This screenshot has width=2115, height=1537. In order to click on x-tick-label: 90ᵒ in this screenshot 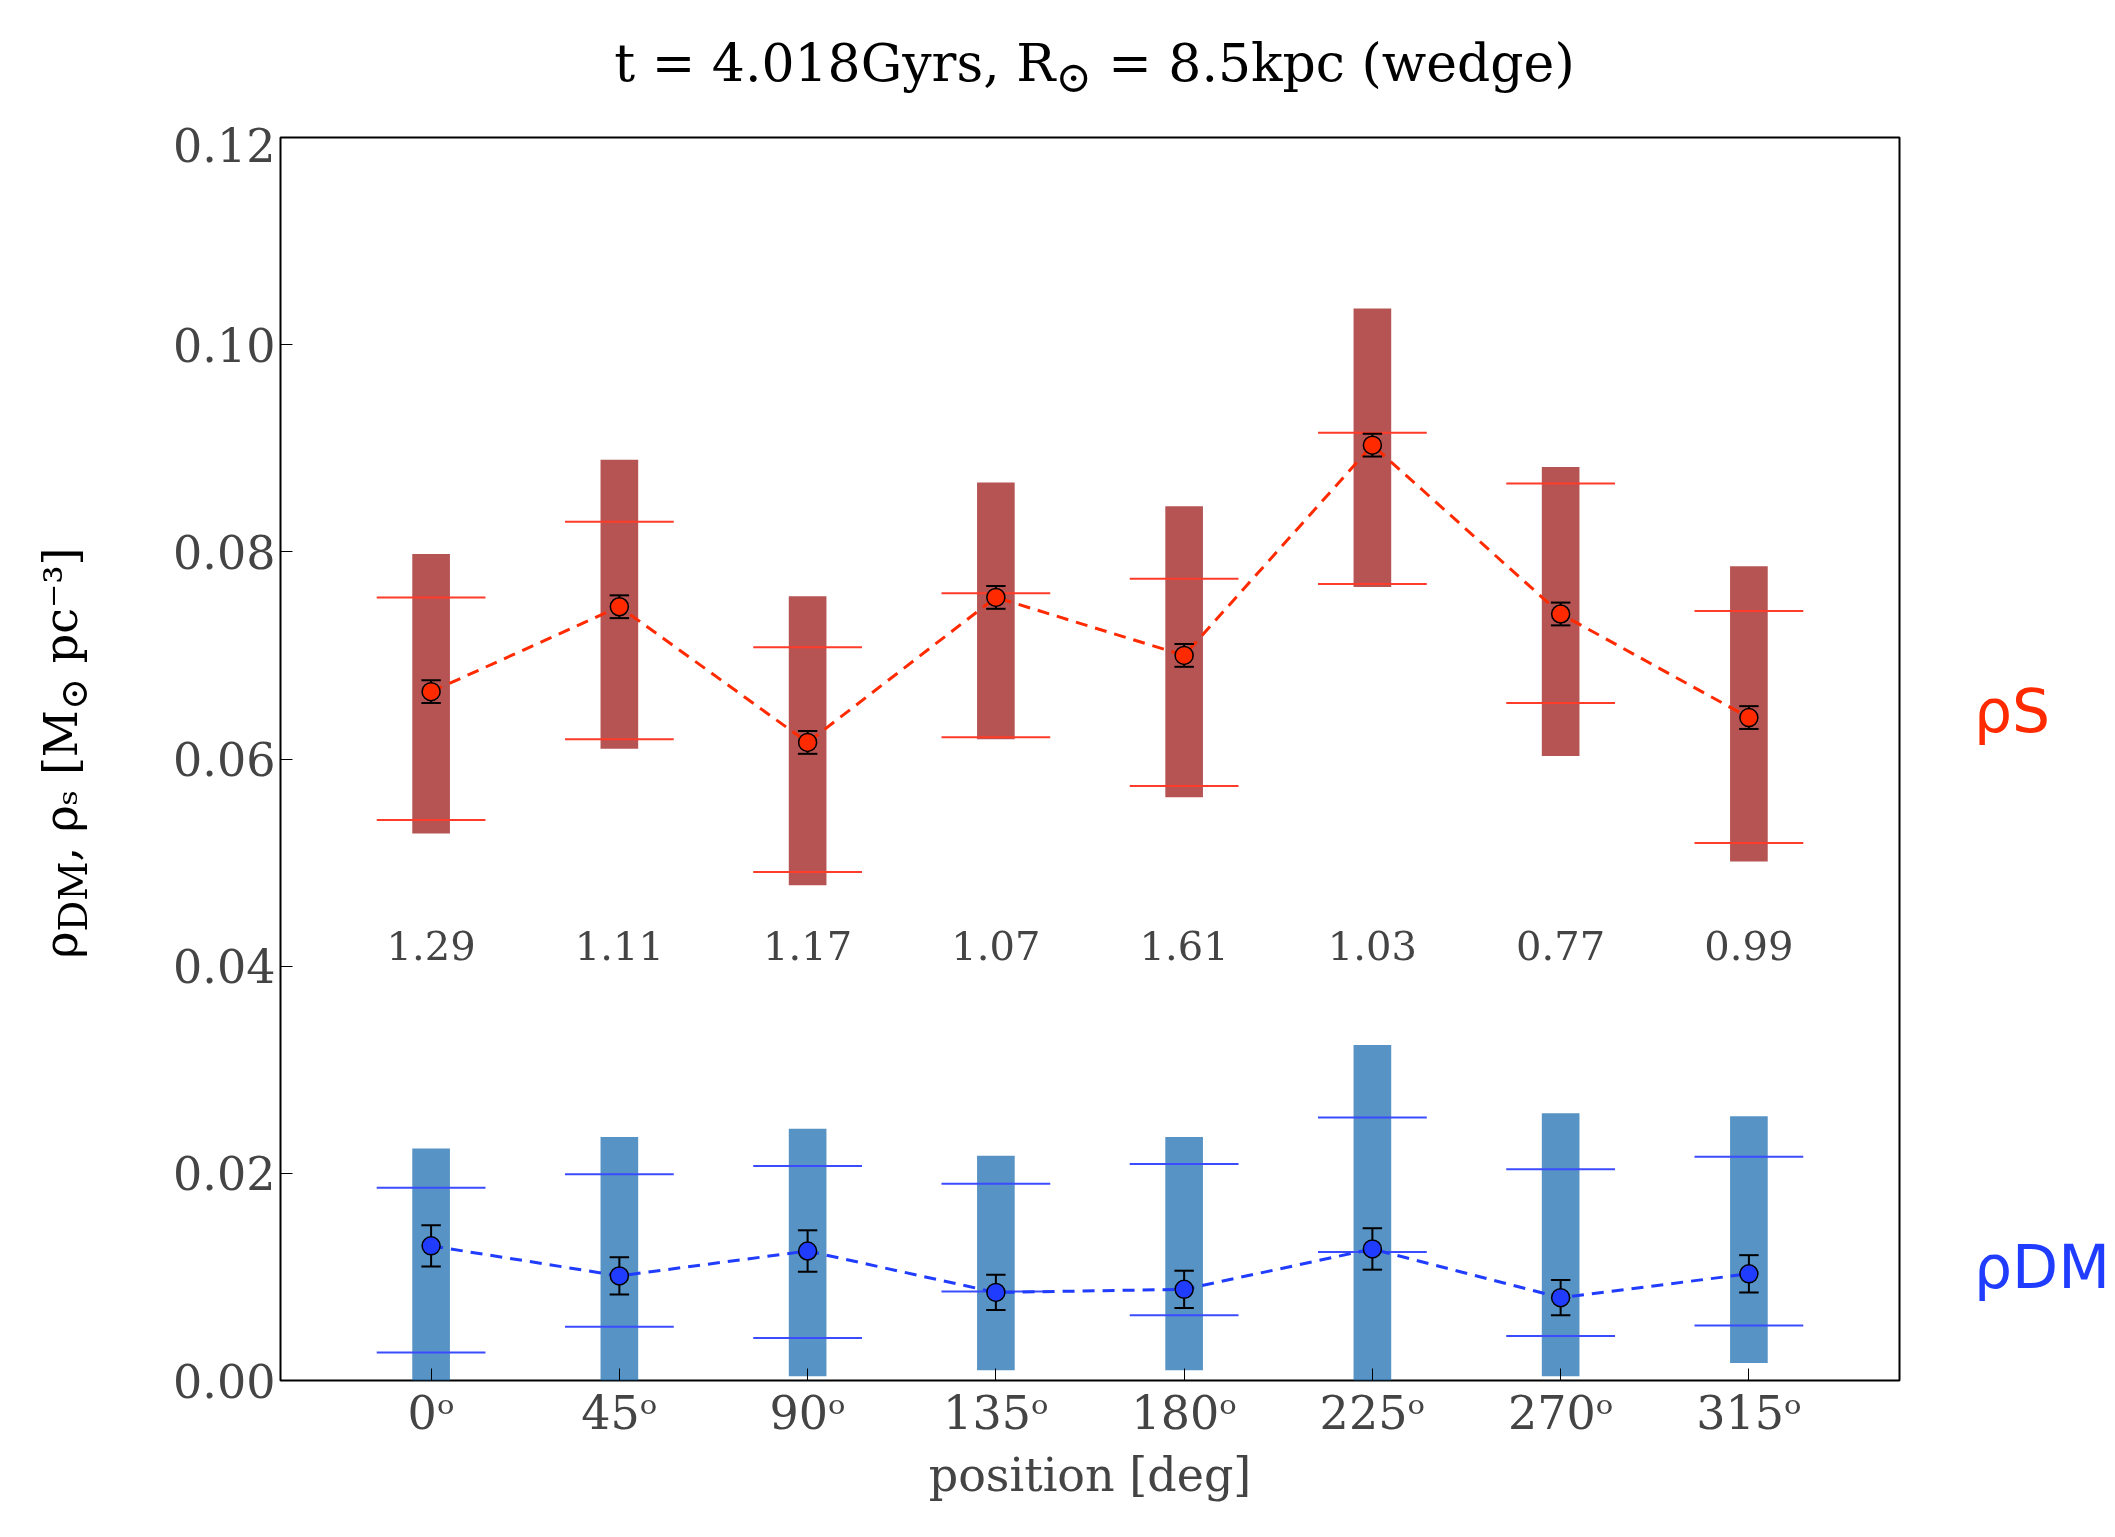, I will do `click(807, 1412)`.